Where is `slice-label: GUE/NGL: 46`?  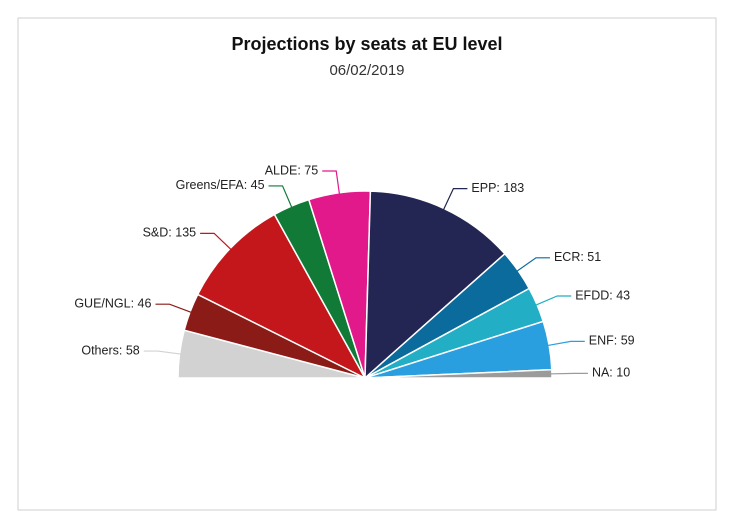 slice-label: GUE/NGL: 46 is located at coordinates (112, 303).